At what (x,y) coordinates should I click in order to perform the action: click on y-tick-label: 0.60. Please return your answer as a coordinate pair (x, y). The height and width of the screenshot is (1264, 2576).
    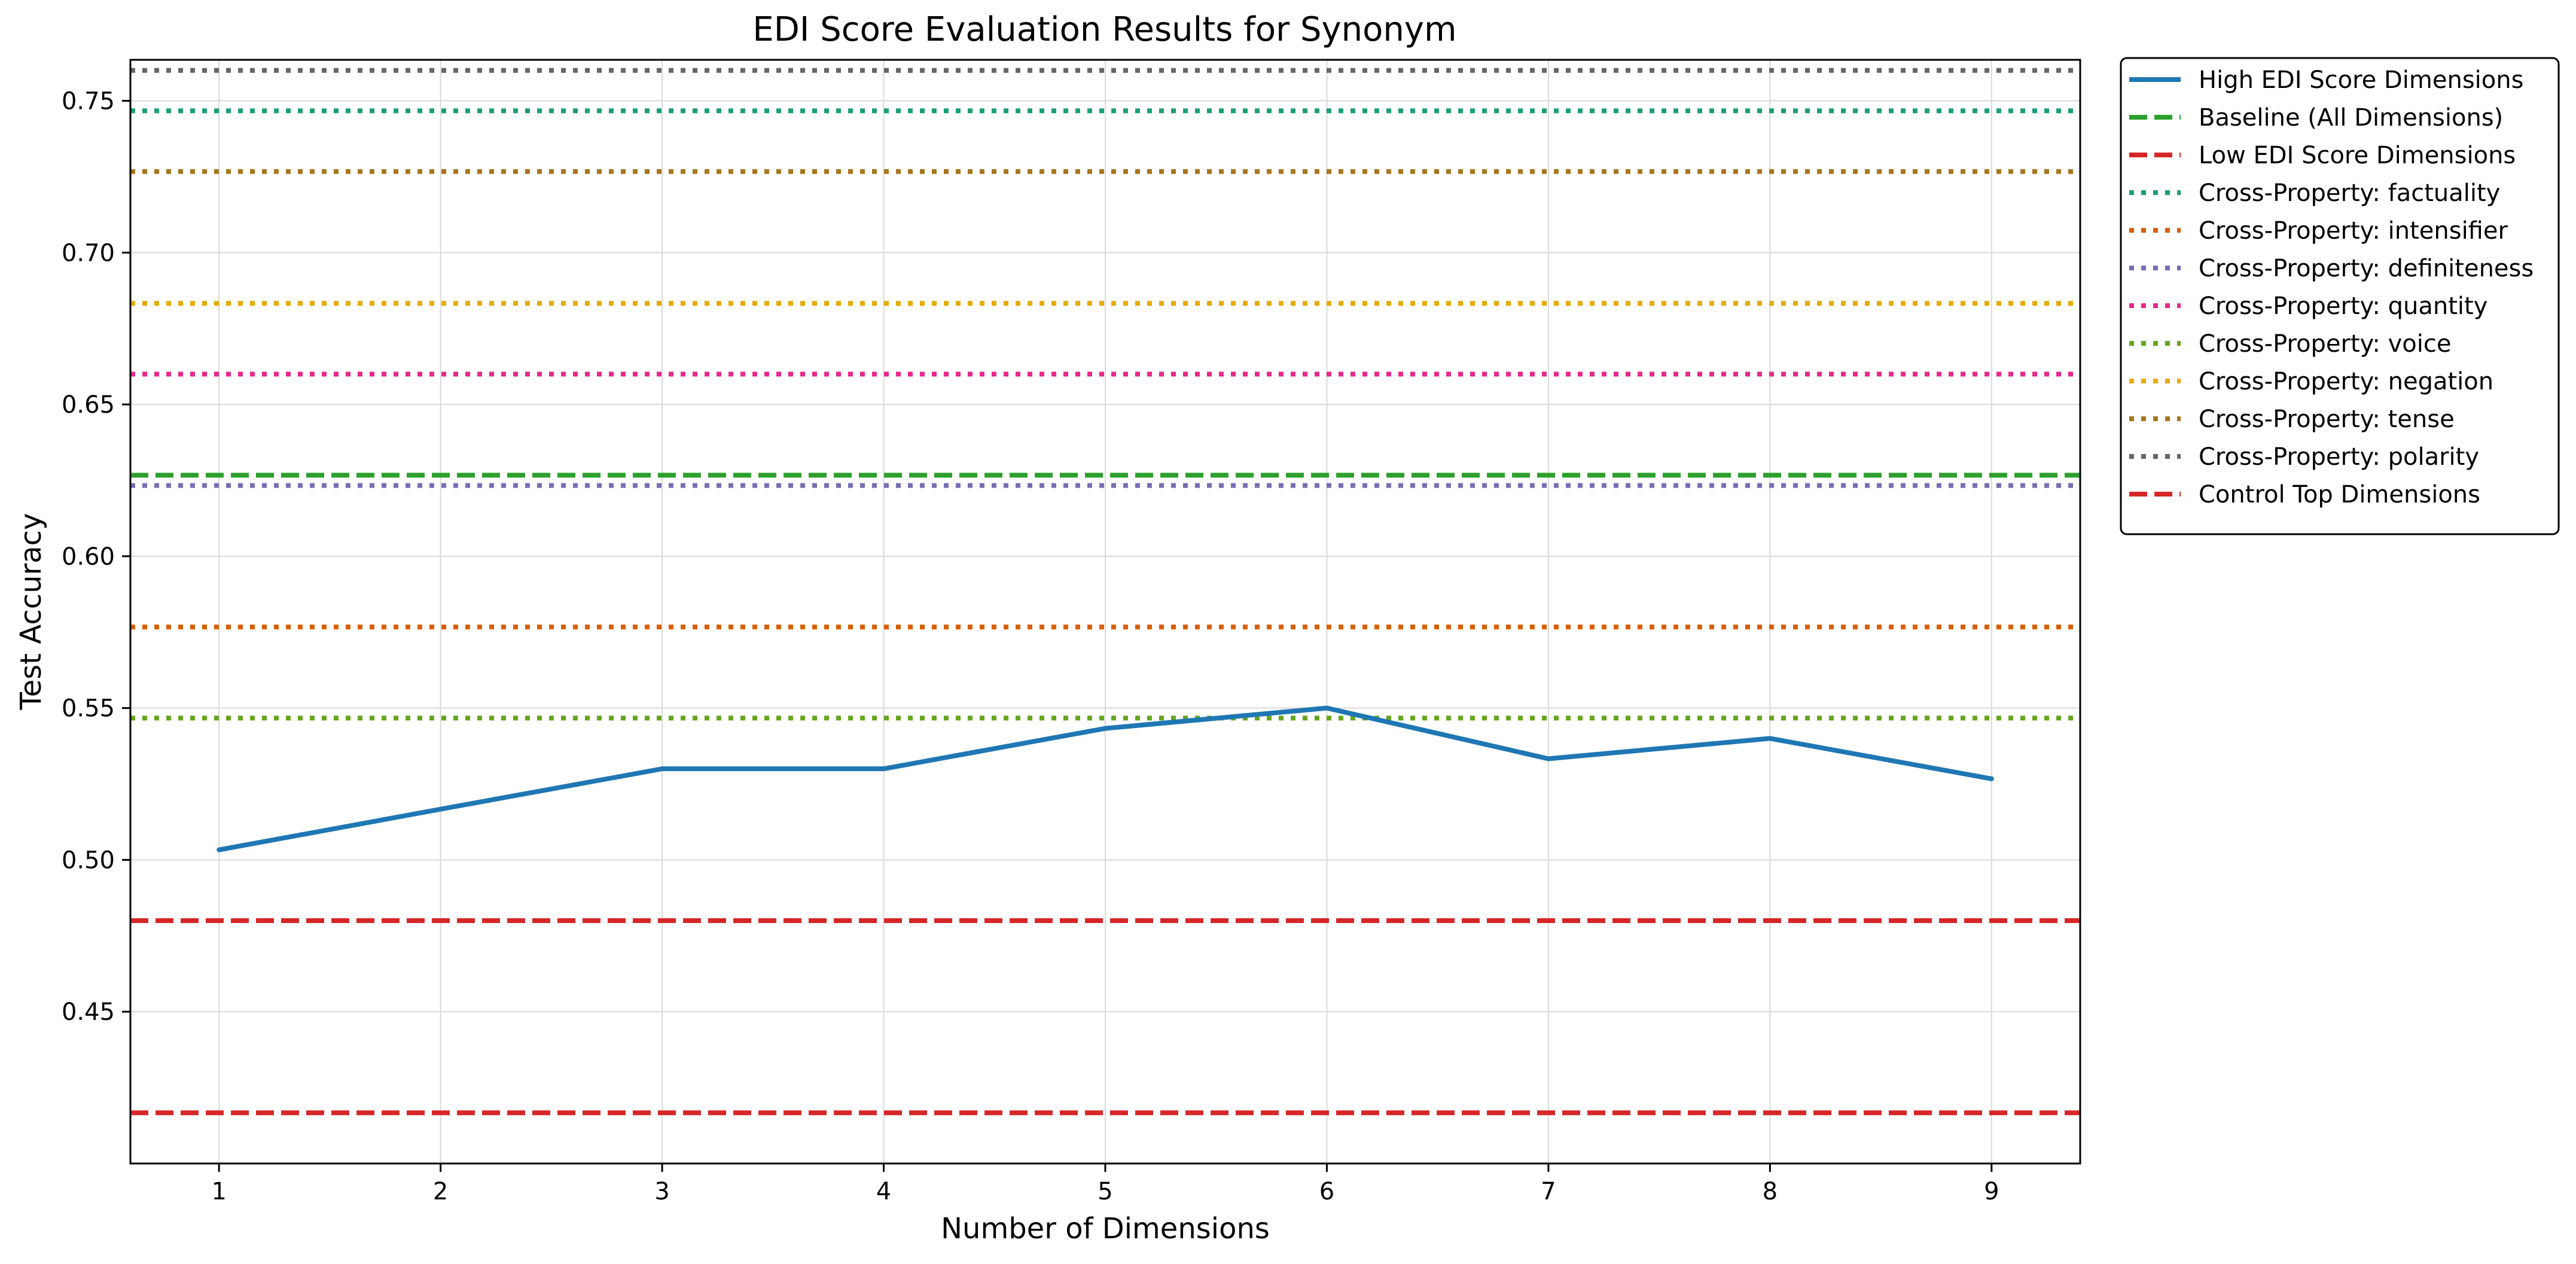
    Looking at the image, I should click on (88, 557).